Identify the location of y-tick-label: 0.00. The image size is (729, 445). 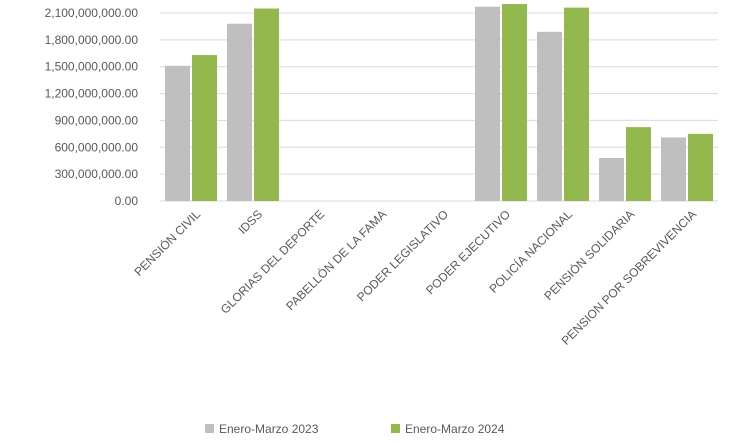
(127, 201).